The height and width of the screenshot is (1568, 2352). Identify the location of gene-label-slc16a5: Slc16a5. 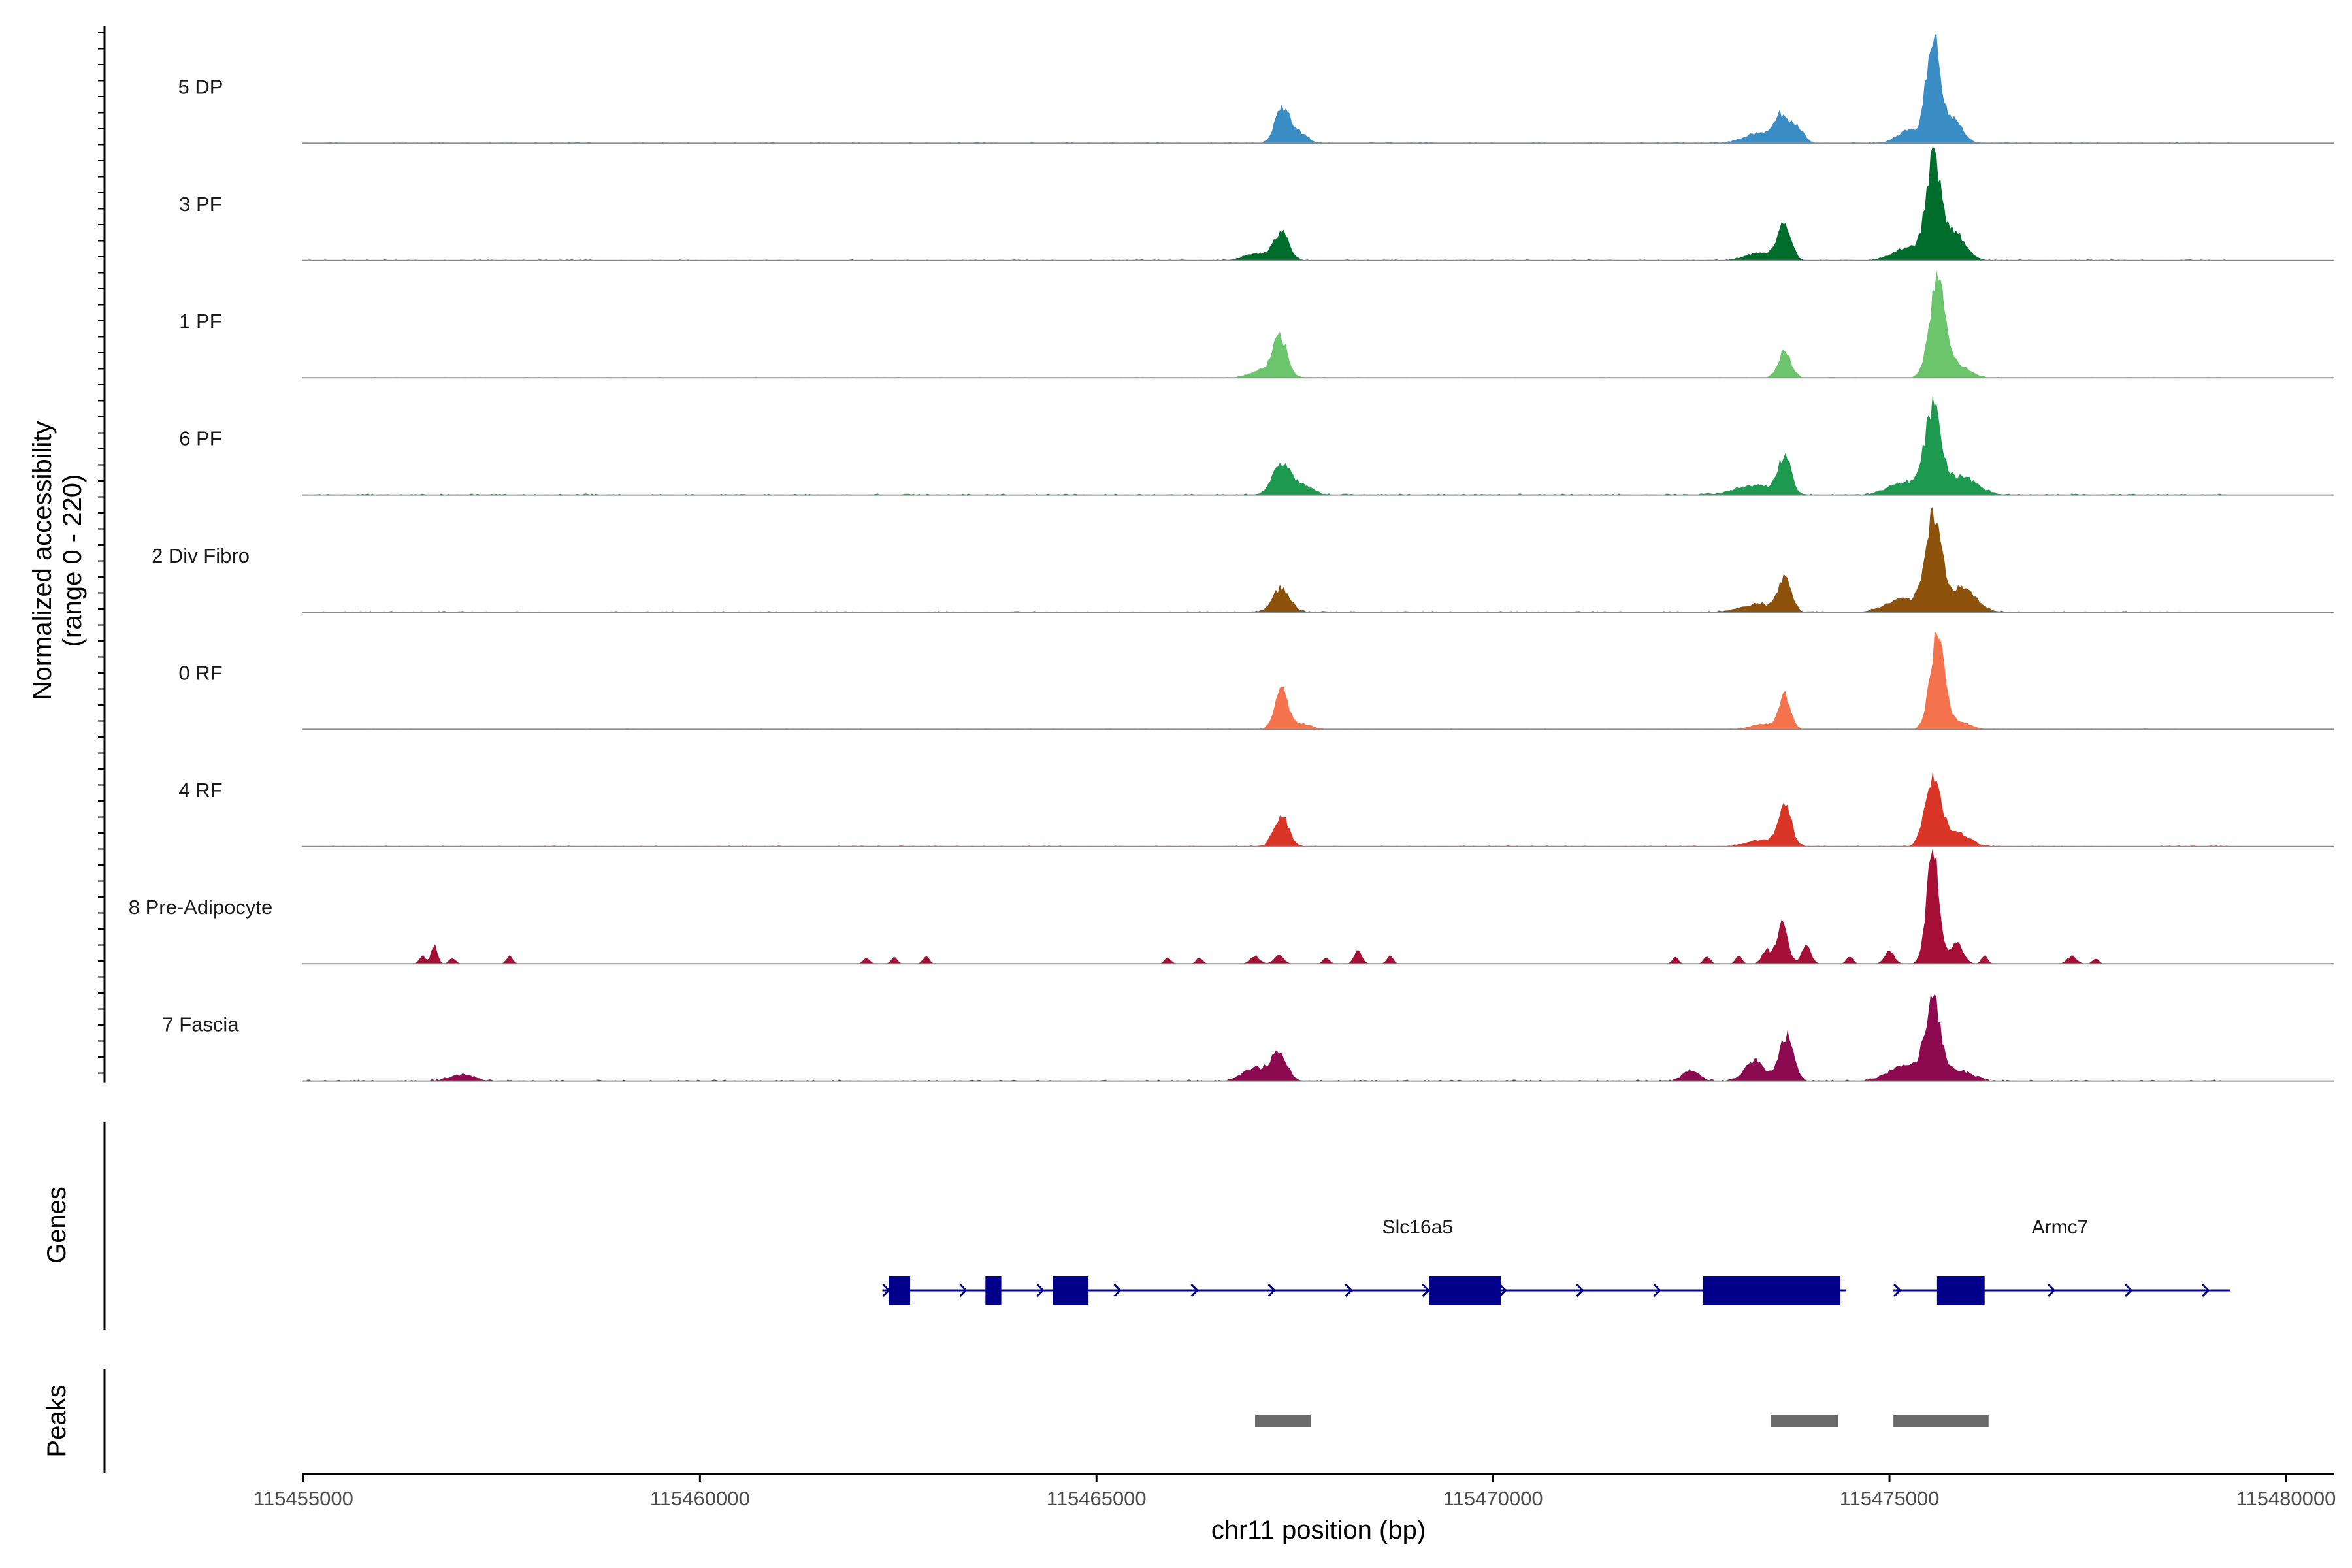
(1417, 1227).